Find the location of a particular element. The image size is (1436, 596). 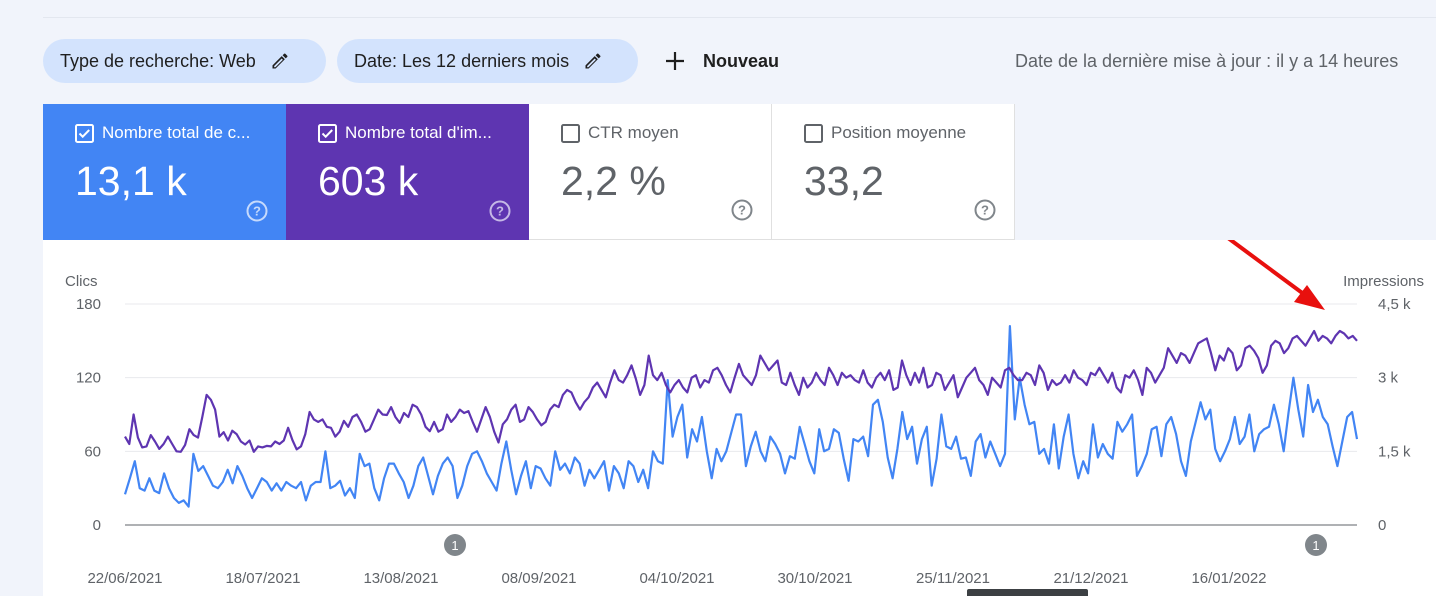

x-axis-tick-label: 25/11/2021 is located at coordinates (953, 578).